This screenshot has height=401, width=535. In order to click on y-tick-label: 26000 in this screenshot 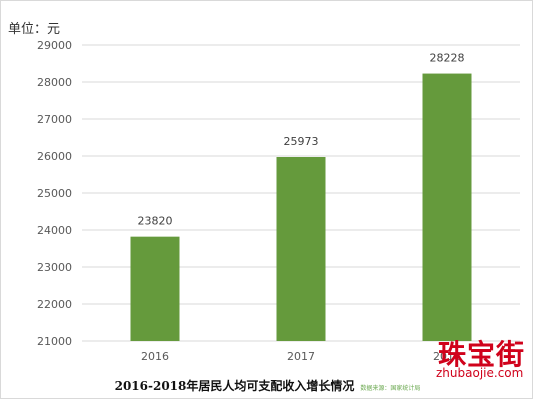, I will do `click(54, 156)`.